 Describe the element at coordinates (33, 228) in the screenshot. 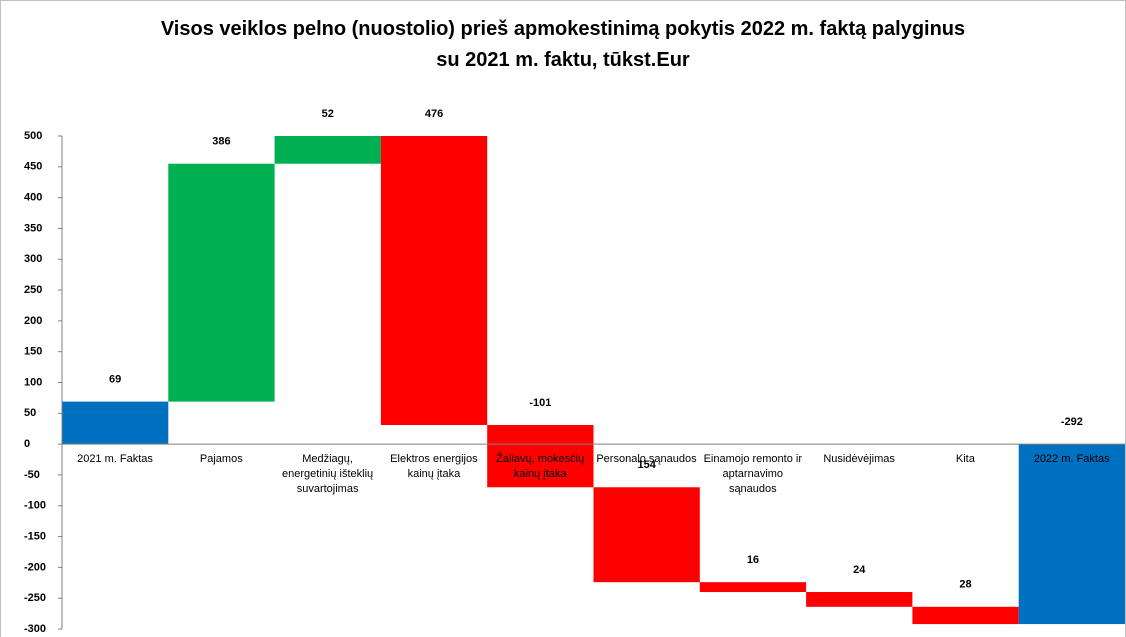

I see `y-tick-label: 350` at that location.